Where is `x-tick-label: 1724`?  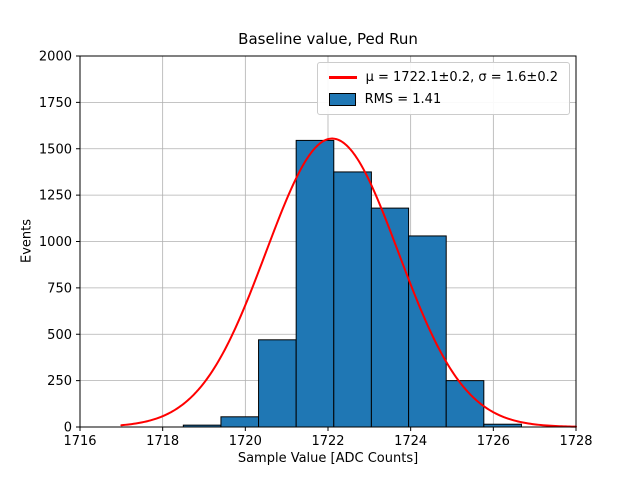 x-tick-label: 1724 is located at coordinates (410, 441).